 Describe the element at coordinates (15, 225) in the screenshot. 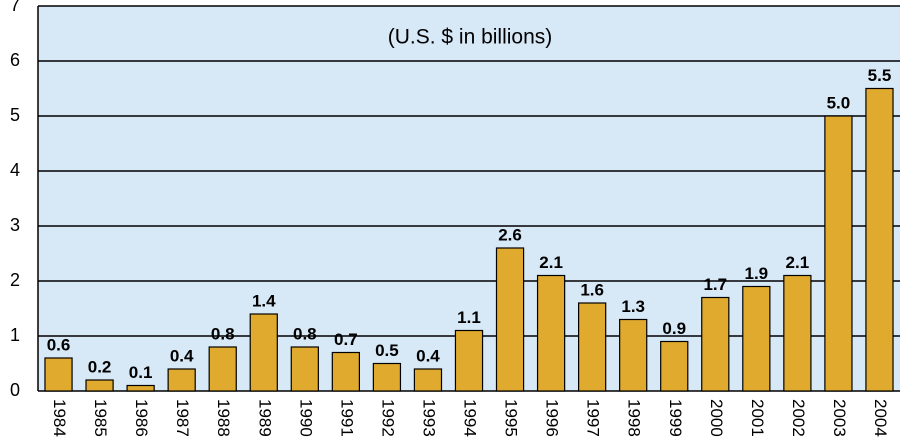

I see `y-tick-label: 3` at that location.